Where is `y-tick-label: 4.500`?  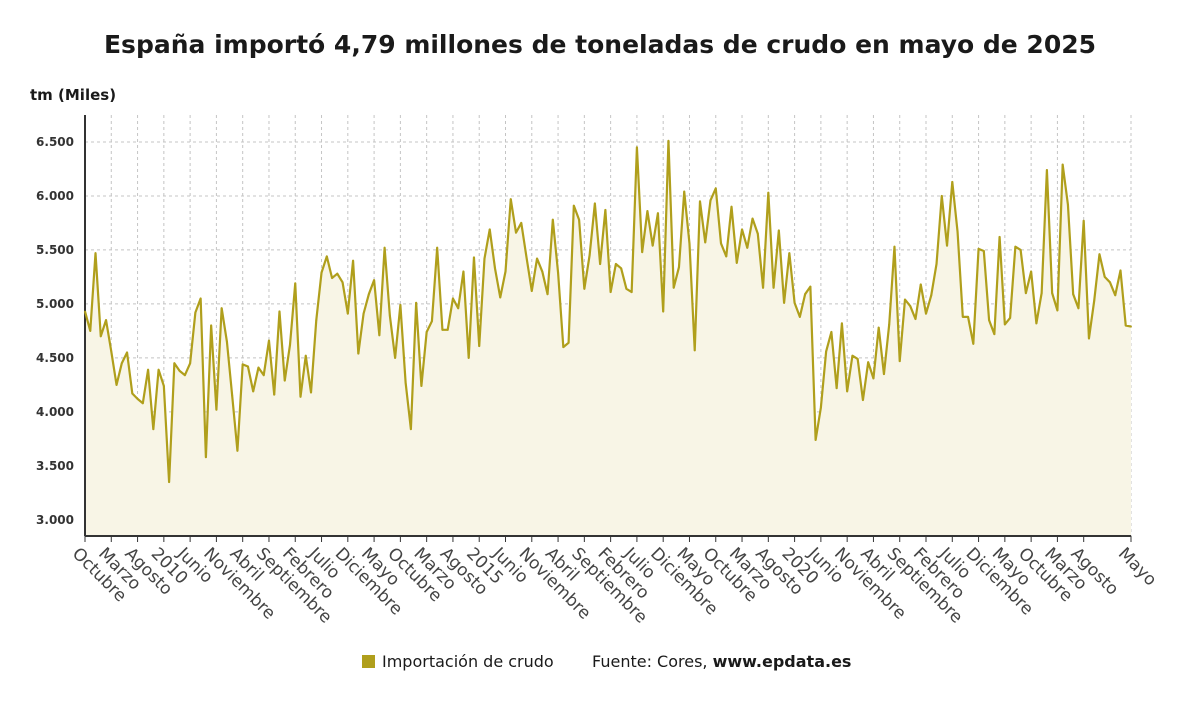
y-tick-label: 4.500 is located at coordinates (55, 358).